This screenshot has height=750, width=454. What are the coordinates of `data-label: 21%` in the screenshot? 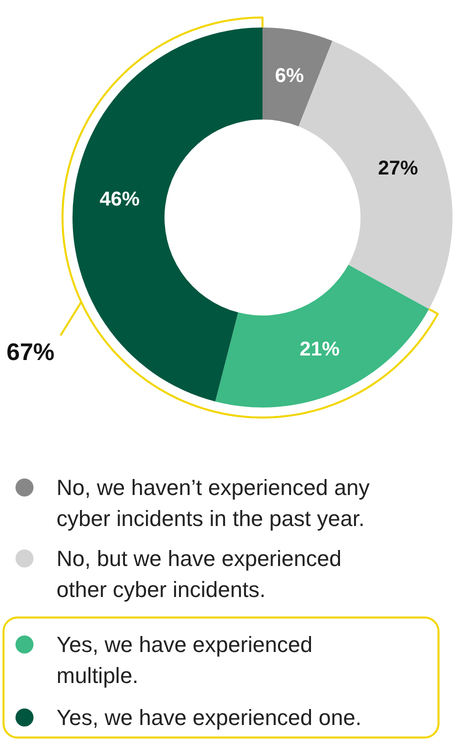 It's located at (320, 349).